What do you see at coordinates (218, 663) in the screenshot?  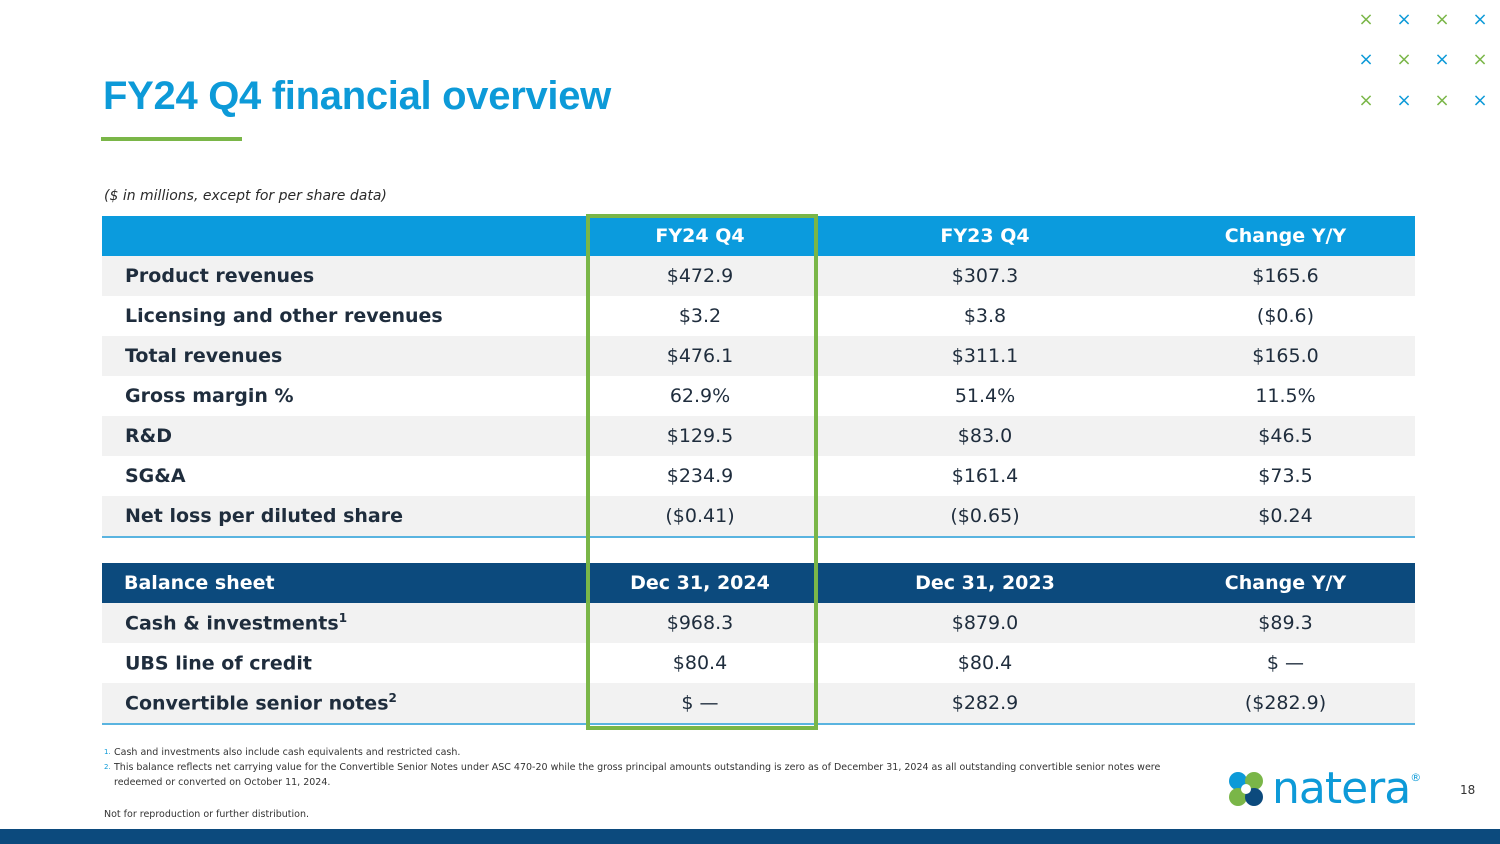 I see `row-label-text: UBS line of credit` at bounding box center [218, 663].